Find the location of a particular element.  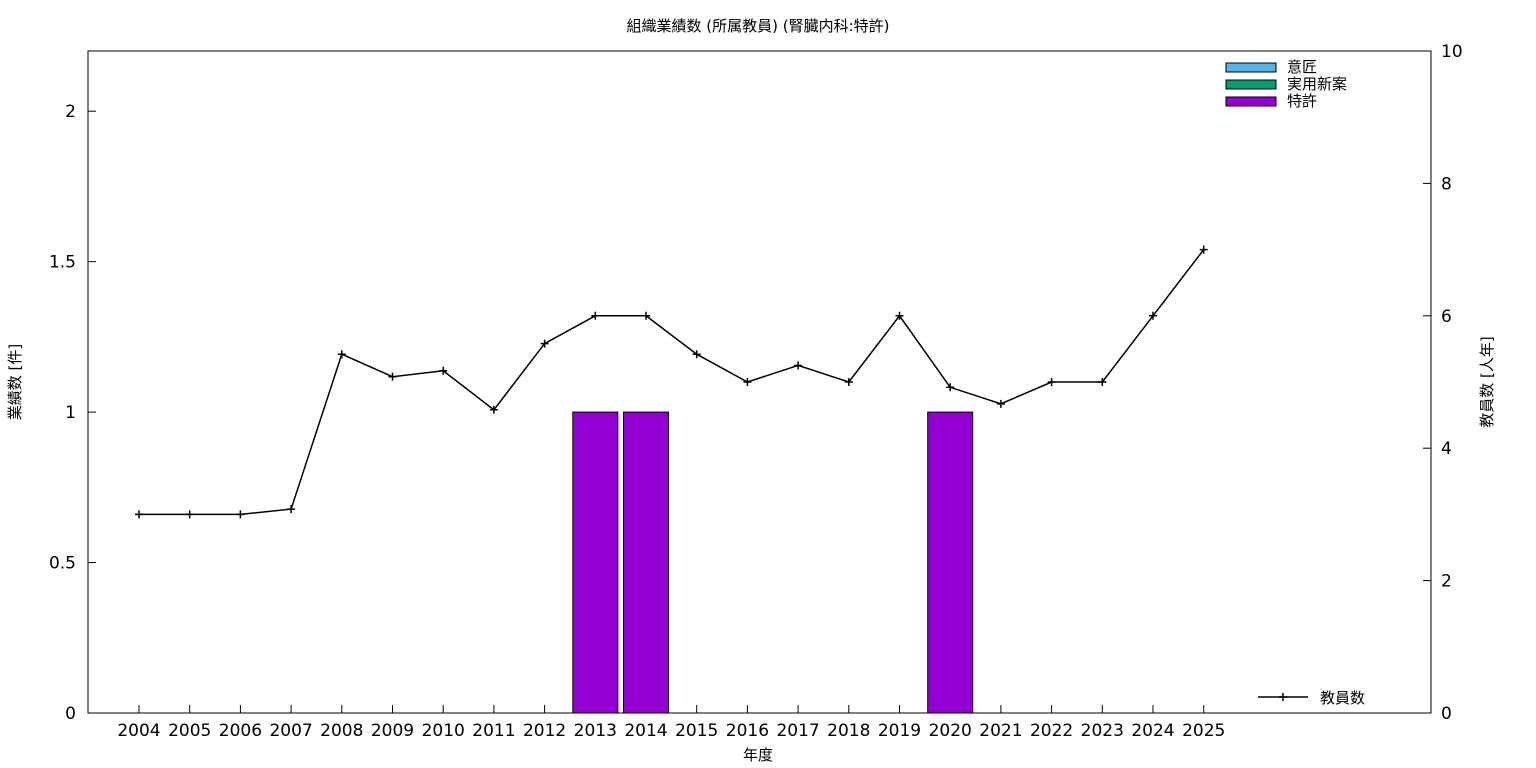

y2-tick-label: 4 is located at coordinates (1446, 449).